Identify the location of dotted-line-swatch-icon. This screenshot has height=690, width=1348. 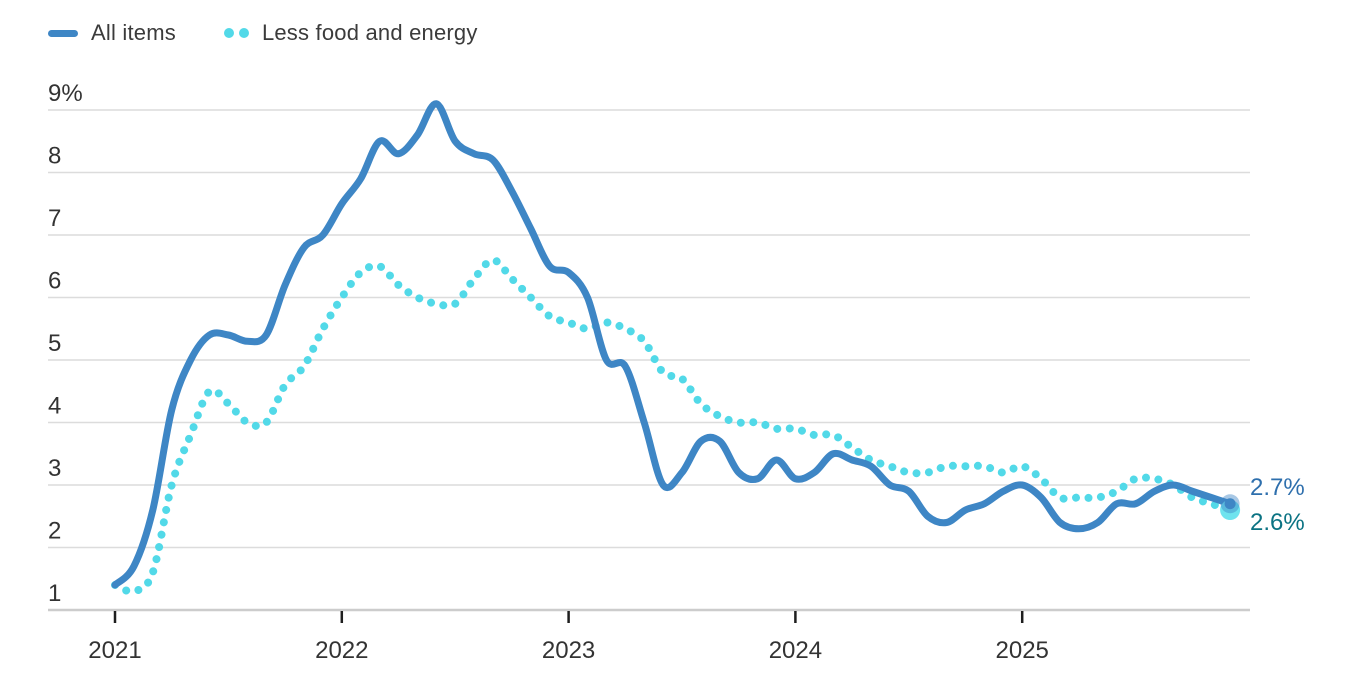
(236, 33).